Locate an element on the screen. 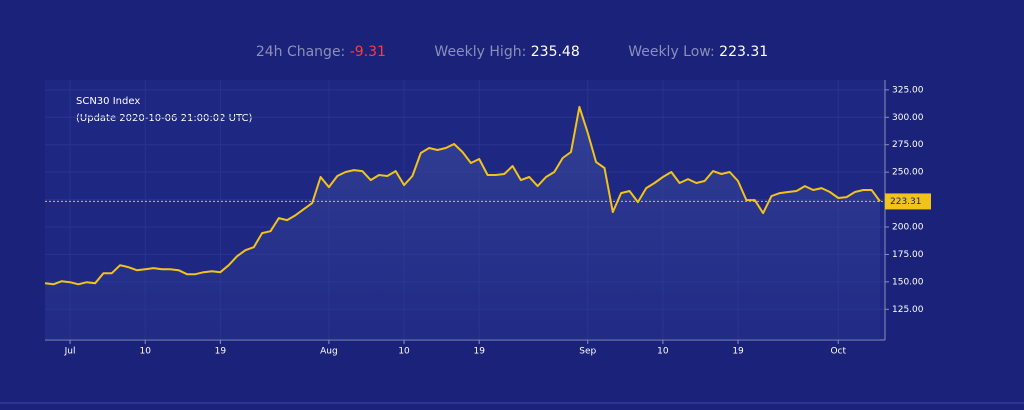 The height and width of the screenshot is (410, 1024). chart-title: SCN30 Index is located at coordinates (108, 101).